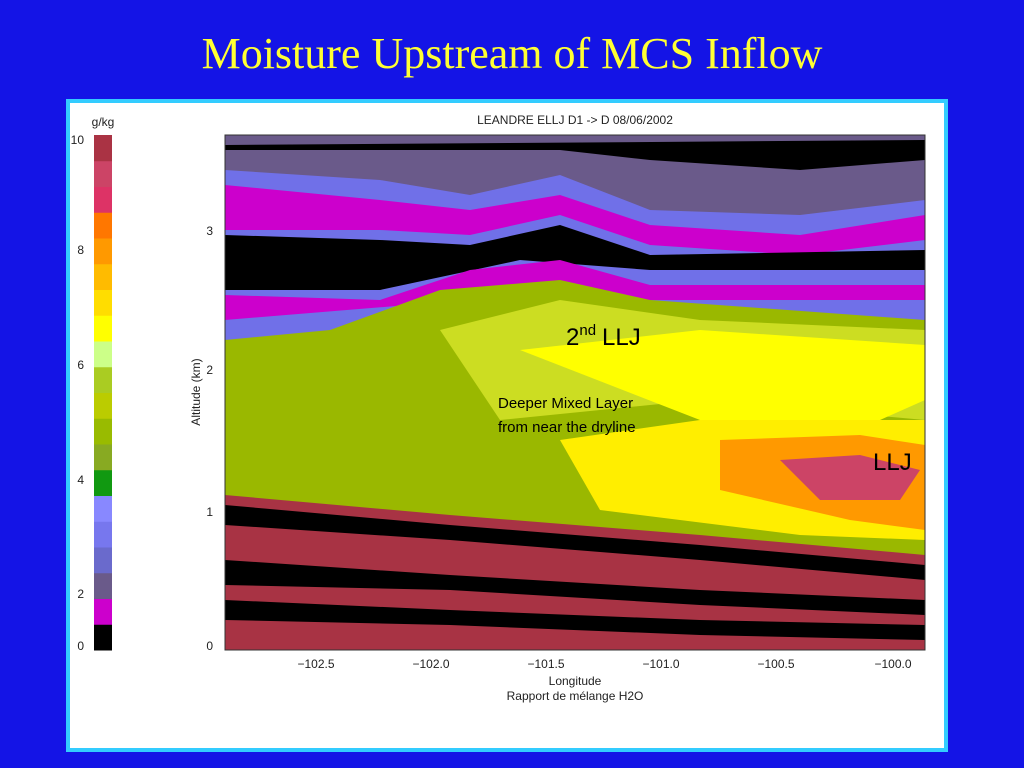  I want to click on x-tick-label: −102.5, so click(315, 664).